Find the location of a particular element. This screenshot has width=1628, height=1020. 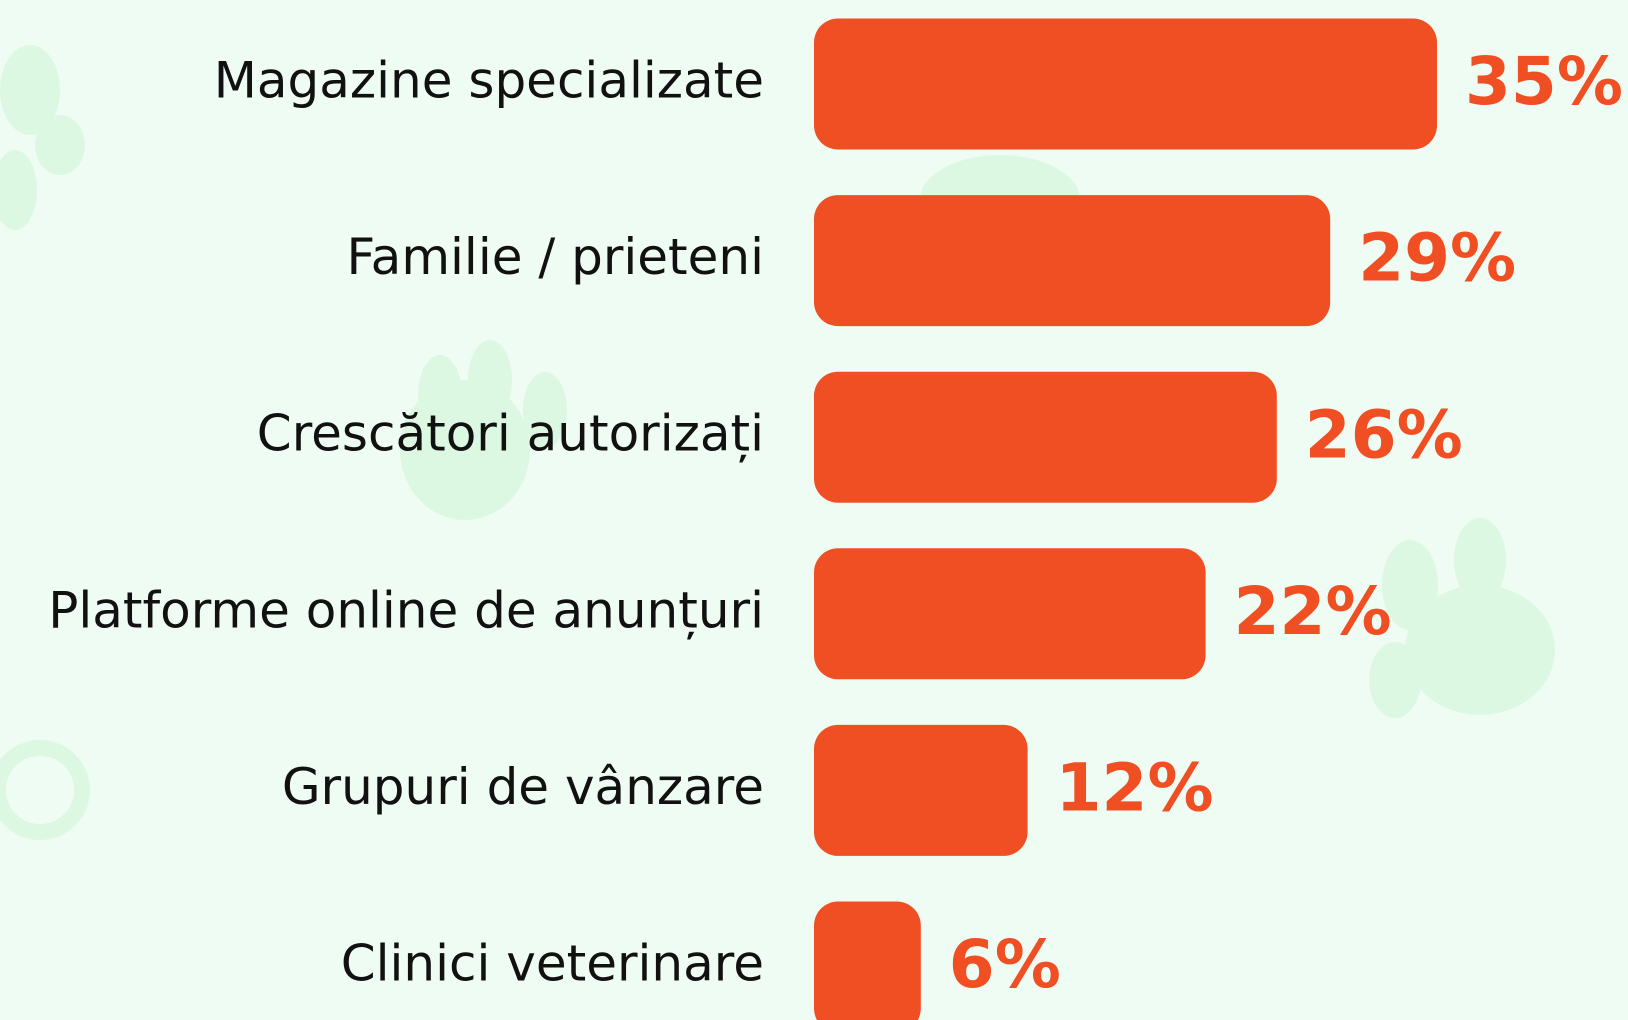

category-label: Magazine specializate is located at coordinates (489, 81).